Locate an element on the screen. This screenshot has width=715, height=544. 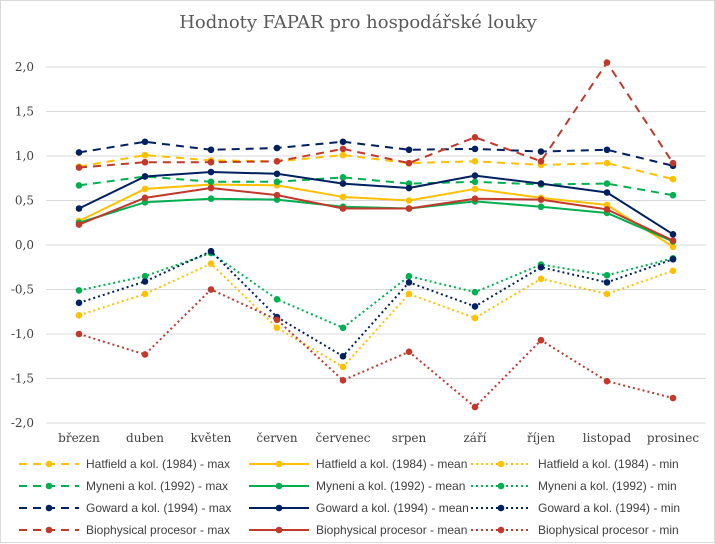
legend-item: Biophysical procesor - min is located at coordinates (575, 530).